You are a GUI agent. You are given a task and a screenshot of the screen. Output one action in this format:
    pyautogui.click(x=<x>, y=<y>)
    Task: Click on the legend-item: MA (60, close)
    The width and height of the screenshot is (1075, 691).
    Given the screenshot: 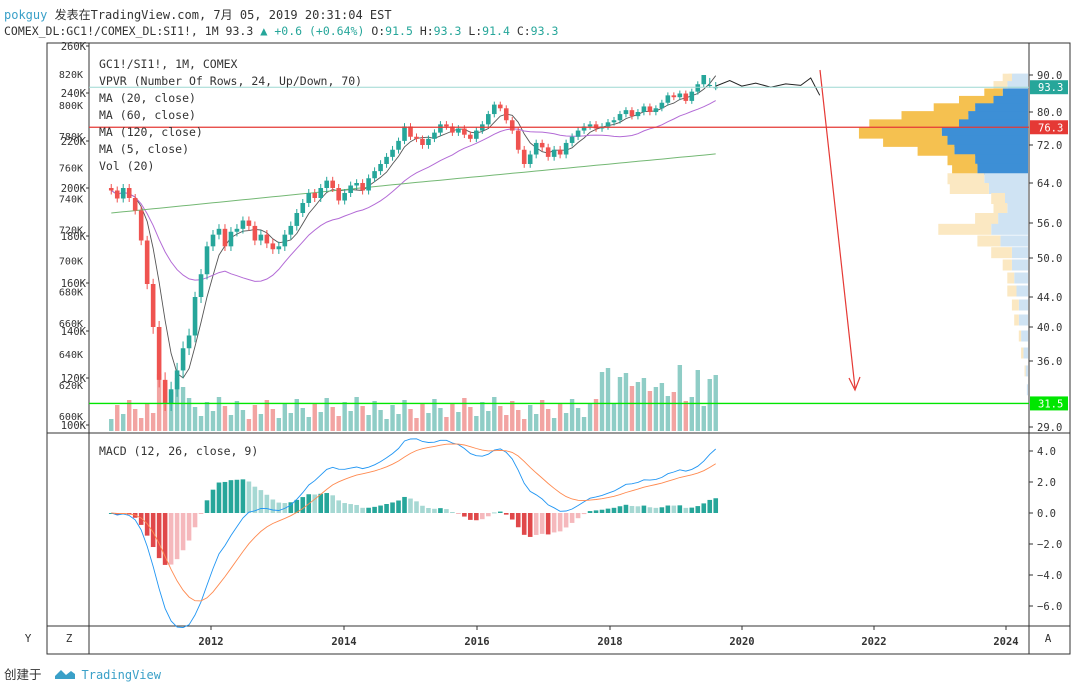 What is the action you would take?
    pyautogui.click(x=147, y=115)
    